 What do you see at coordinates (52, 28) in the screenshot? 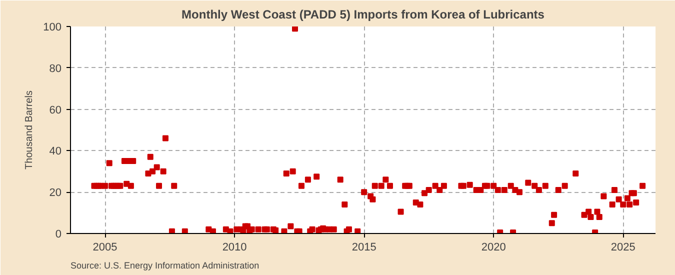
I see `y-tick-label: 100` at bounding box center [52, 28].